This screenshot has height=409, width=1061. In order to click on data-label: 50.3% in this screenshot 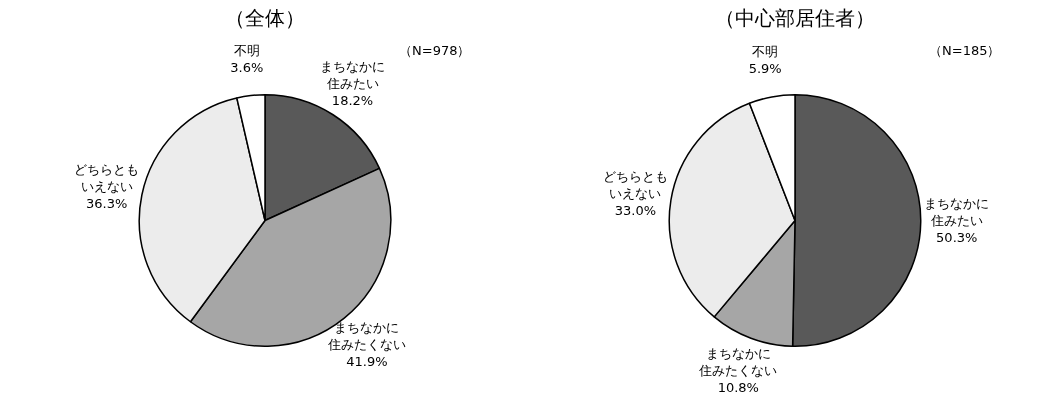, I will do `click(957, 238)`.